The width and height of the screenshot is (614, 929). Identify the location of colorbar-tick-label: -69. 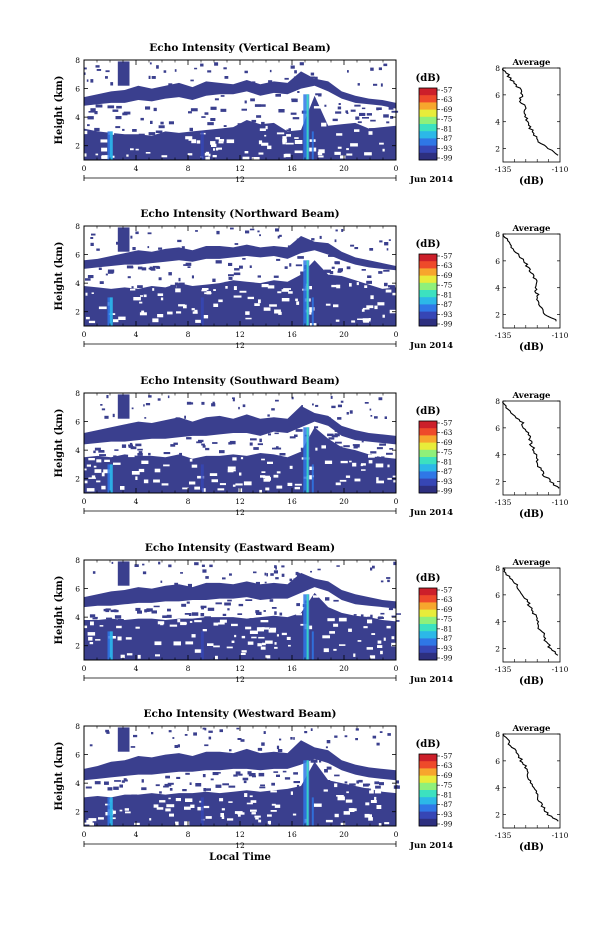
(446, 110).